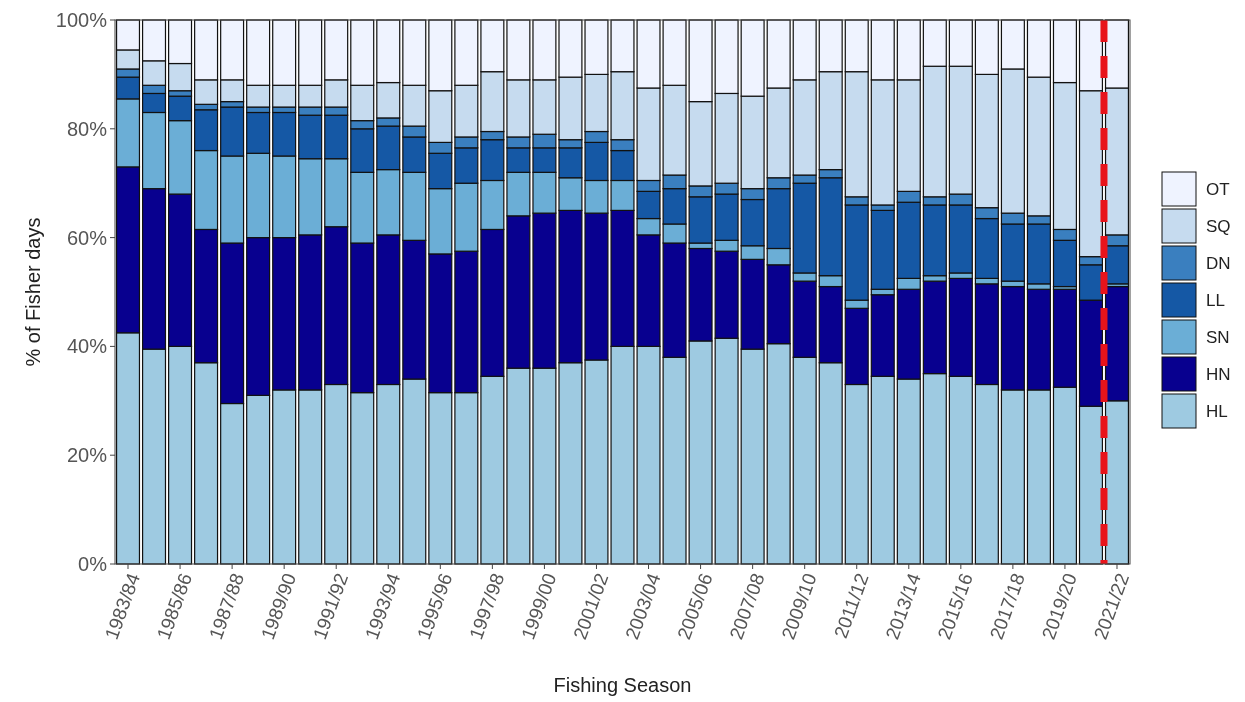  What do you see at coordinates (1218, 226) in the screenshot?
I see `legend-label: SQ` at bounding box center [1218, 226].